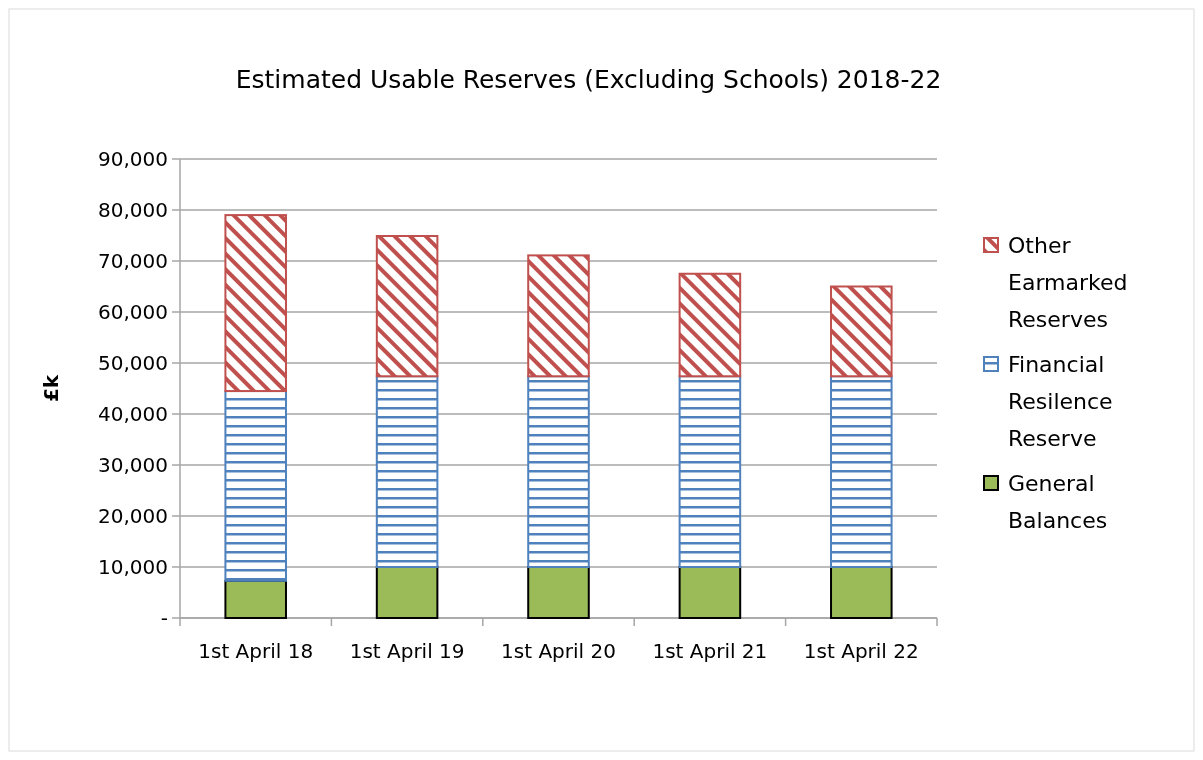 This screenshot has width=1203, height=760. I want to click on y-tick-label: 50,000, so click(133, 363).